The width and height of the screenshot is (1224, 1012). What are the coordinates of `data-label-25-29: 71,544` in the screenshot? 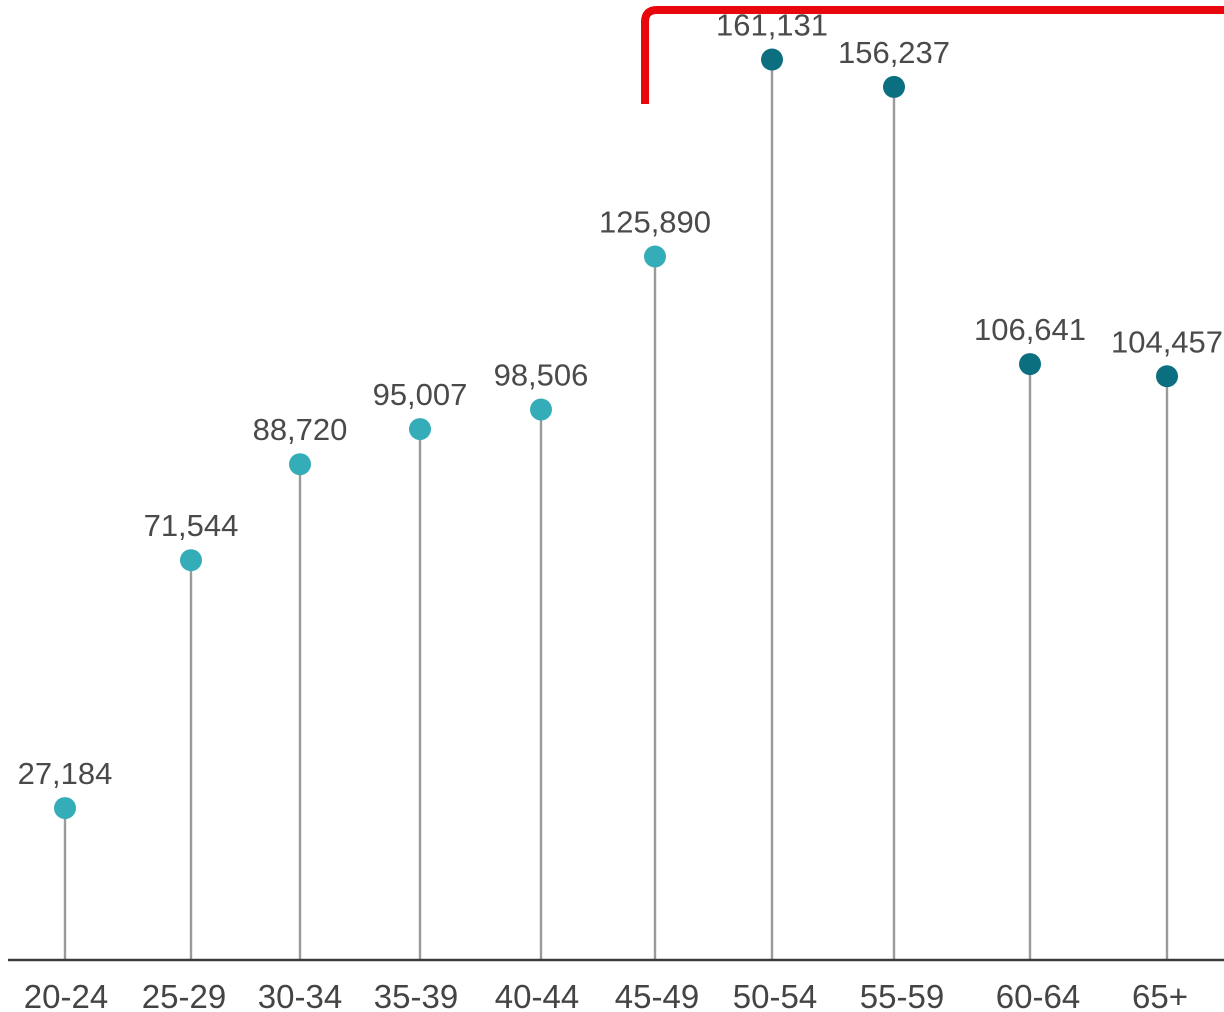 It's located at (191, 525).